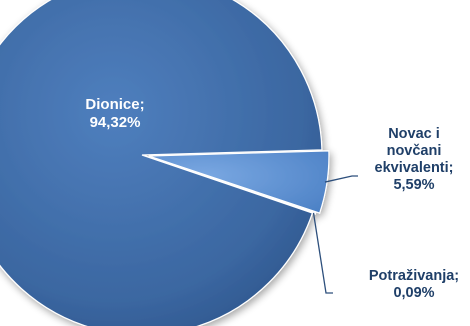 The height and width of the screenshot is (326, 470). Describe the element at coordinates (239, 182) in the screenshot. I see `slice-novac` at that location.